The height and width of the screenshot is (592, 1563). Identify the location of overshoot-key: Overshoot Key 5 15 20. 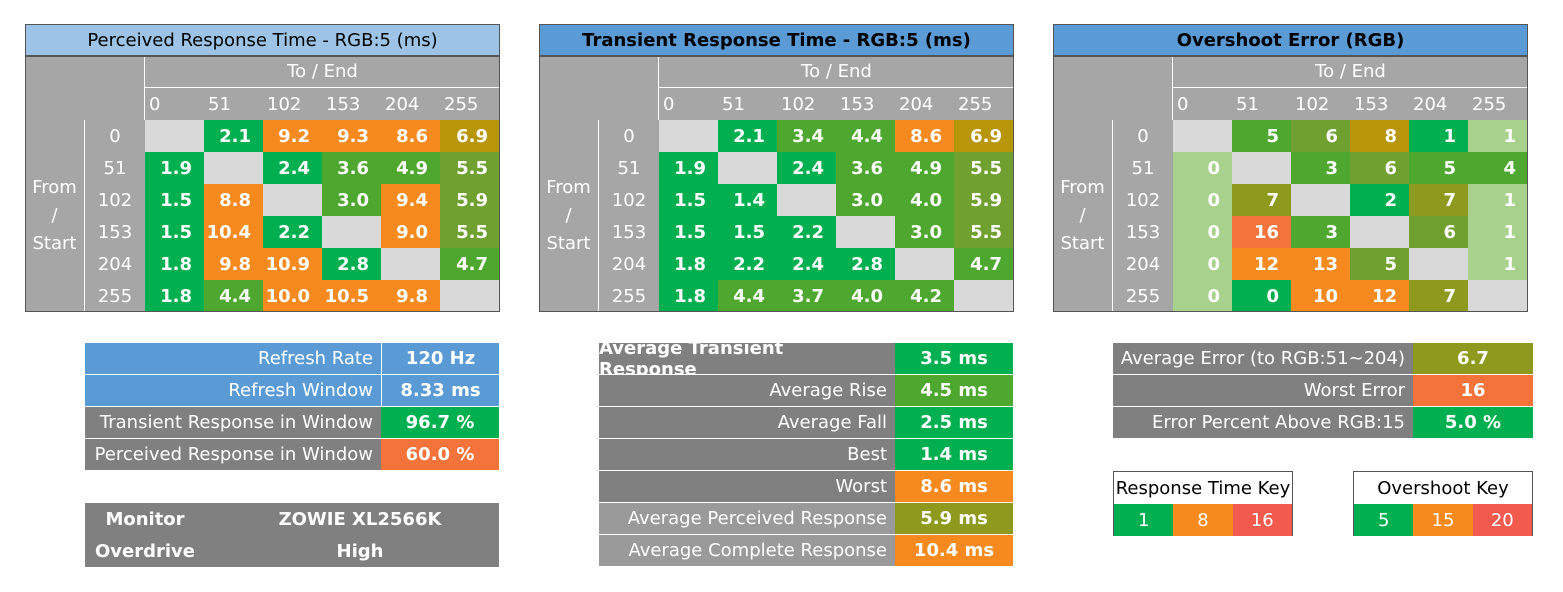
(1443, 503).